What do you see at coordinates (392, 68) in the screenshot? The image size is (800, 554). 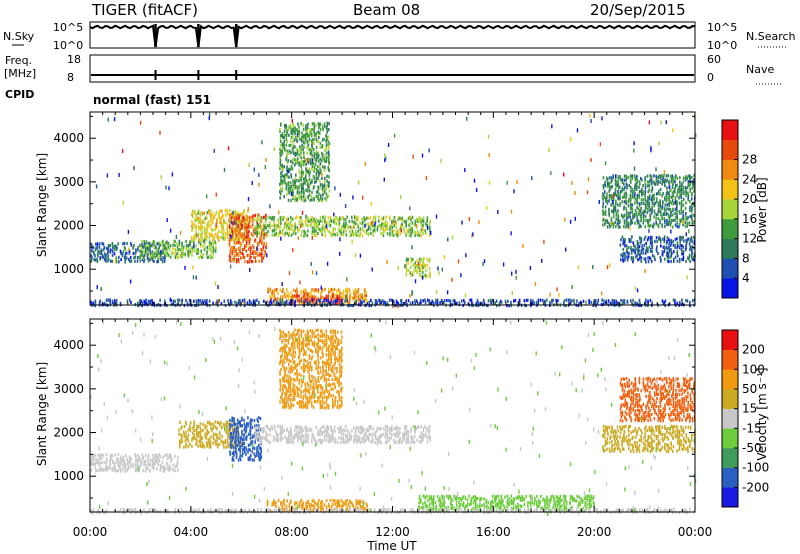 I see `freq-panel` at bounding box center [392, 68].